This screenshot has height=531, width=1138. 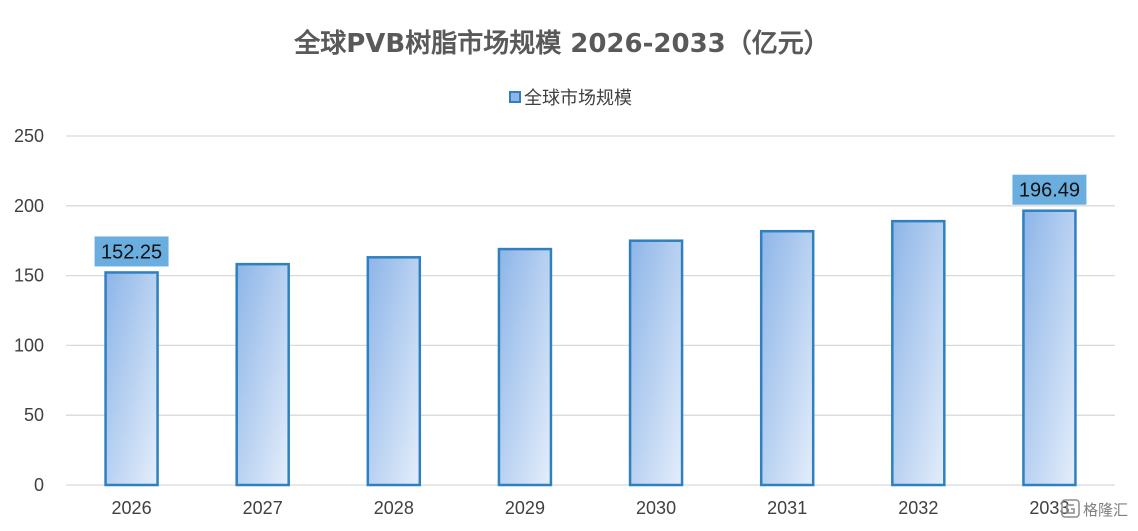 I want to click on bar-2028, so click(x=394, y=371).